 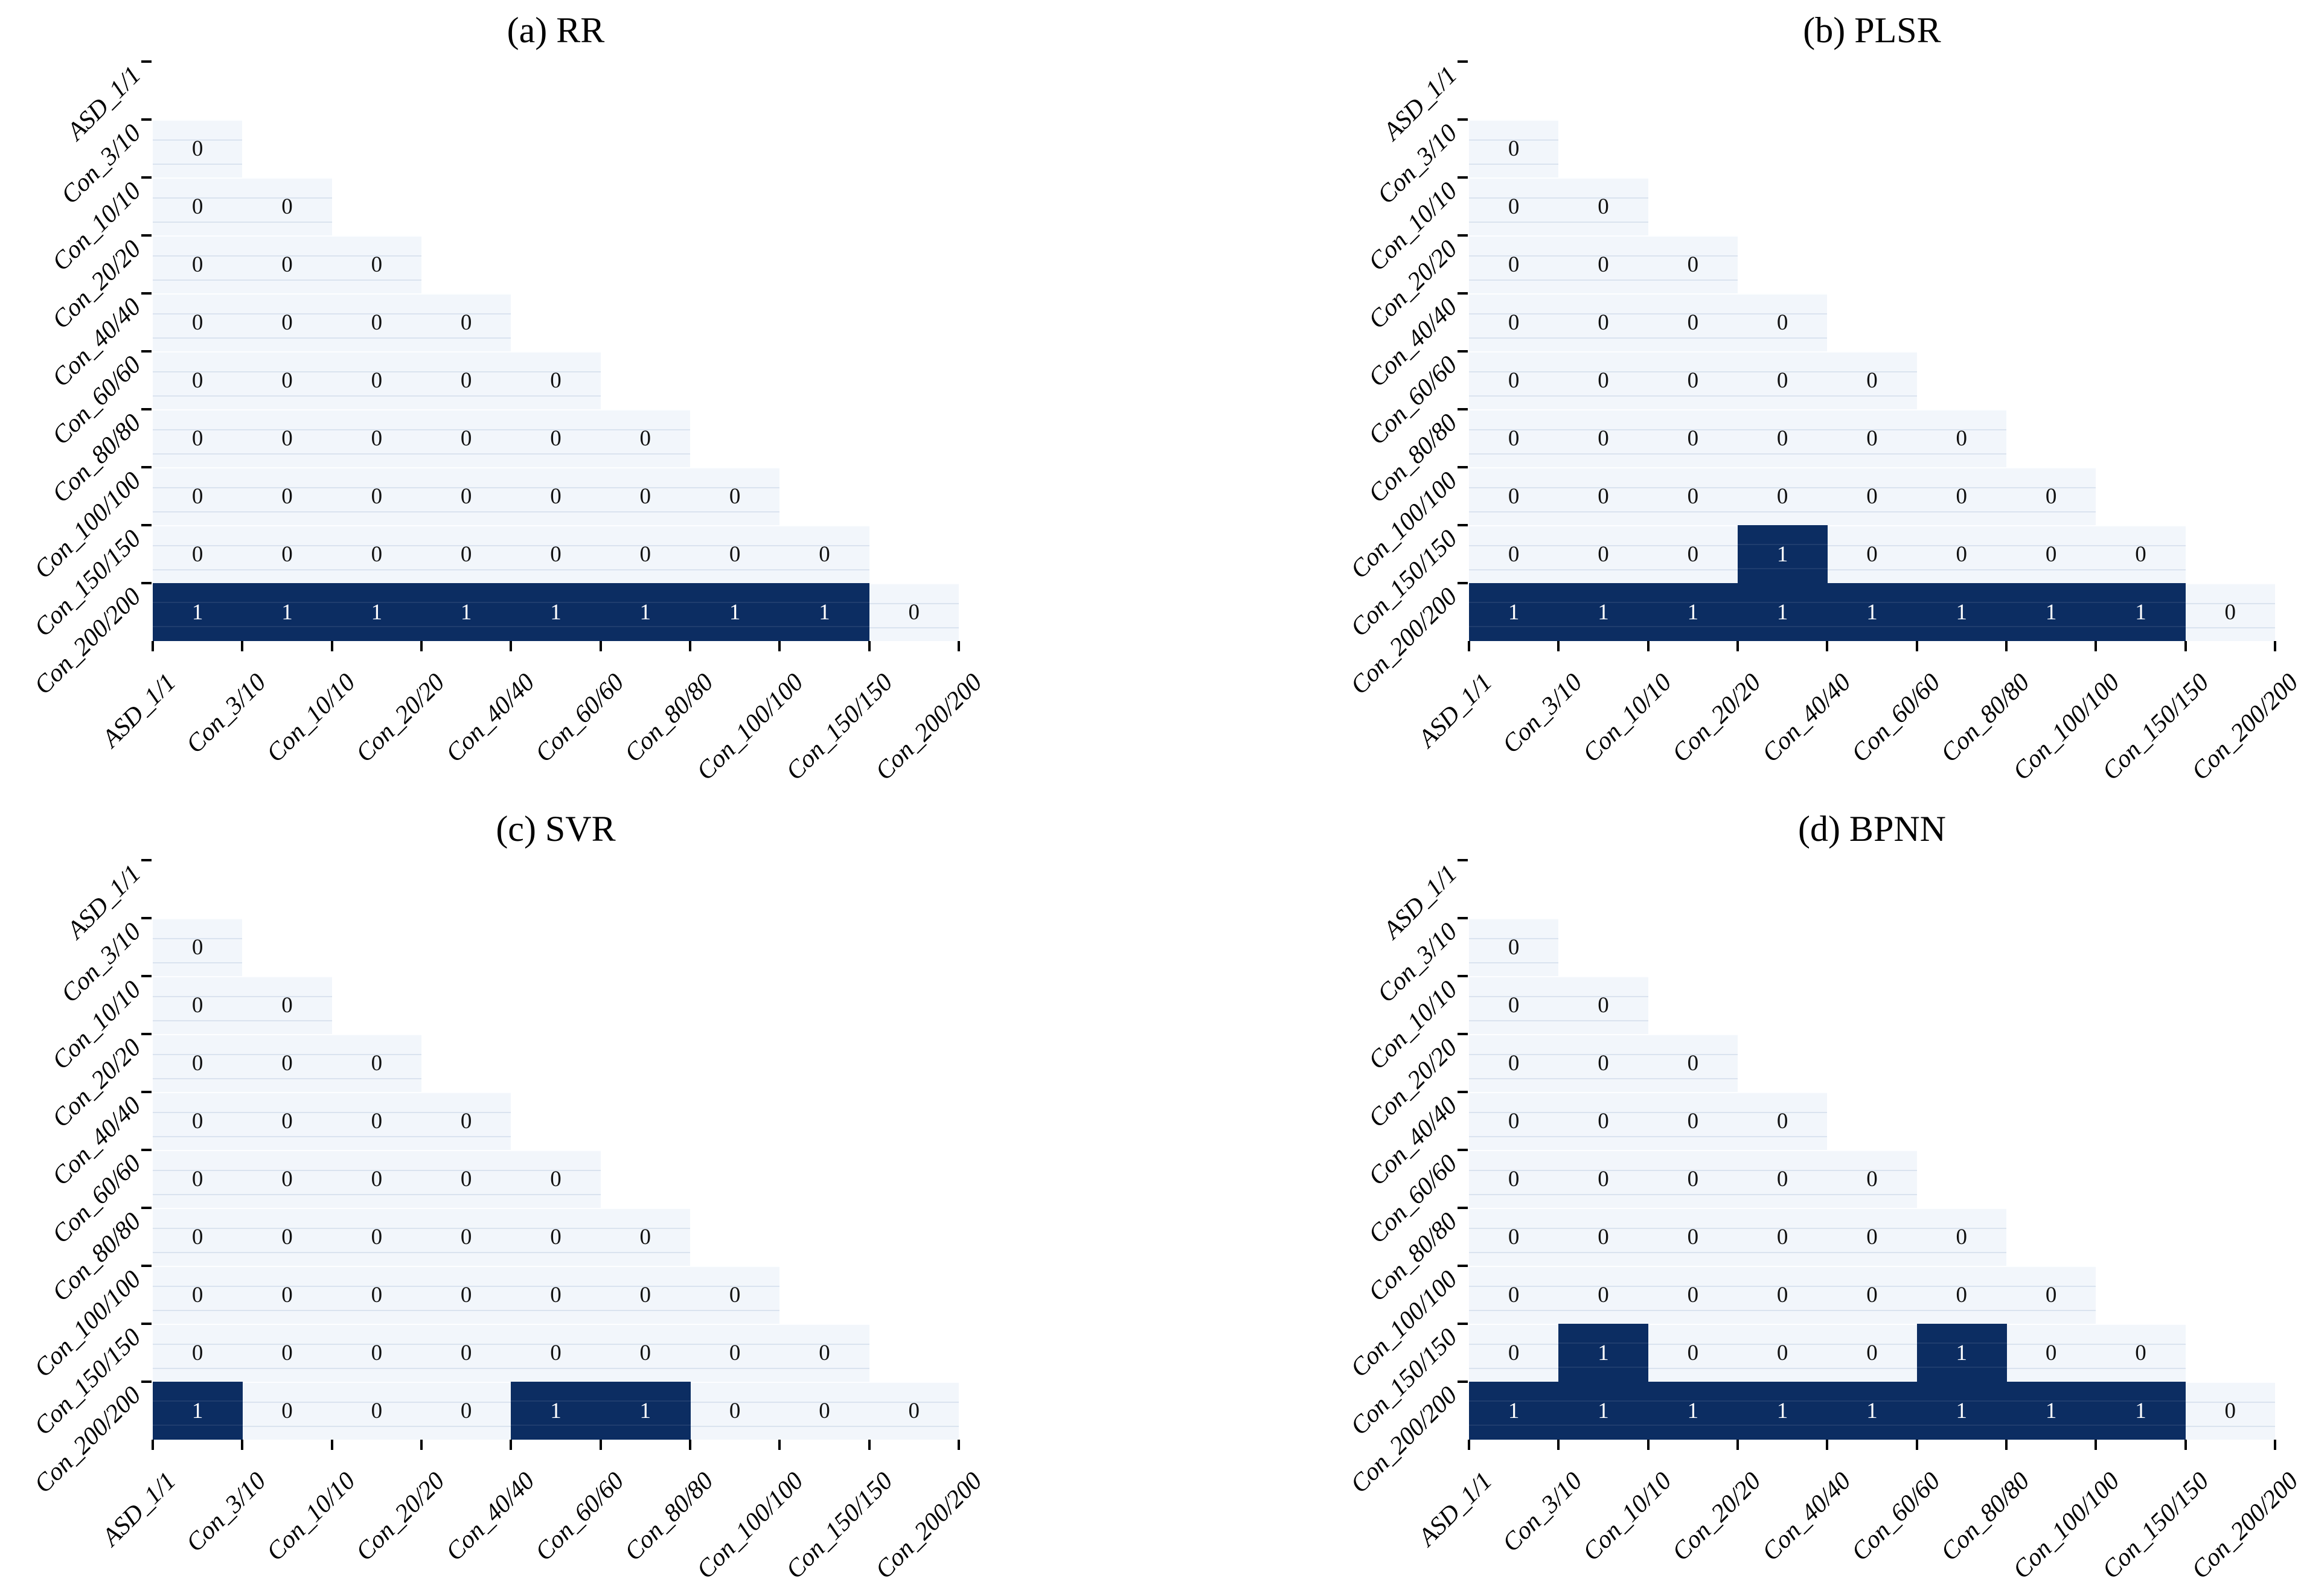 I want to click on x-tick-label: Con_10/10, so click(x=1627, y=718).